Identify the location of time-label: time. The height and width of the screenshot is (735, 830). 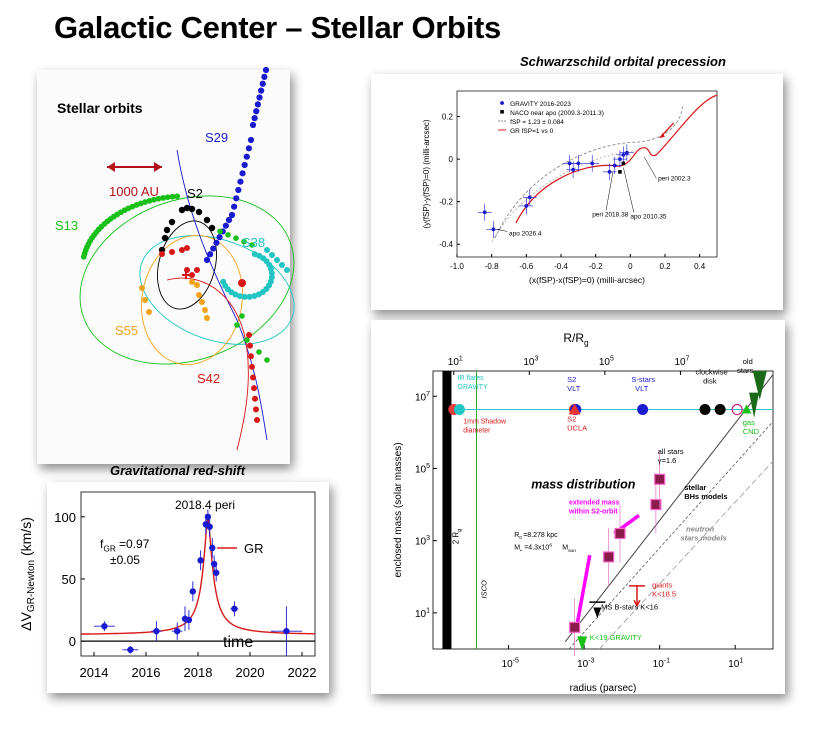
(238, 642).